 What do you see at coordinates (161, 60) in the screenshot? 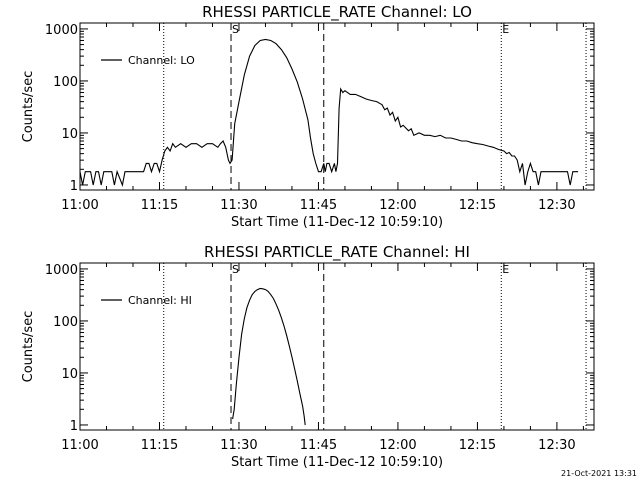
I see `legend-label: Channel: LO` at bounding box center [161, 60].